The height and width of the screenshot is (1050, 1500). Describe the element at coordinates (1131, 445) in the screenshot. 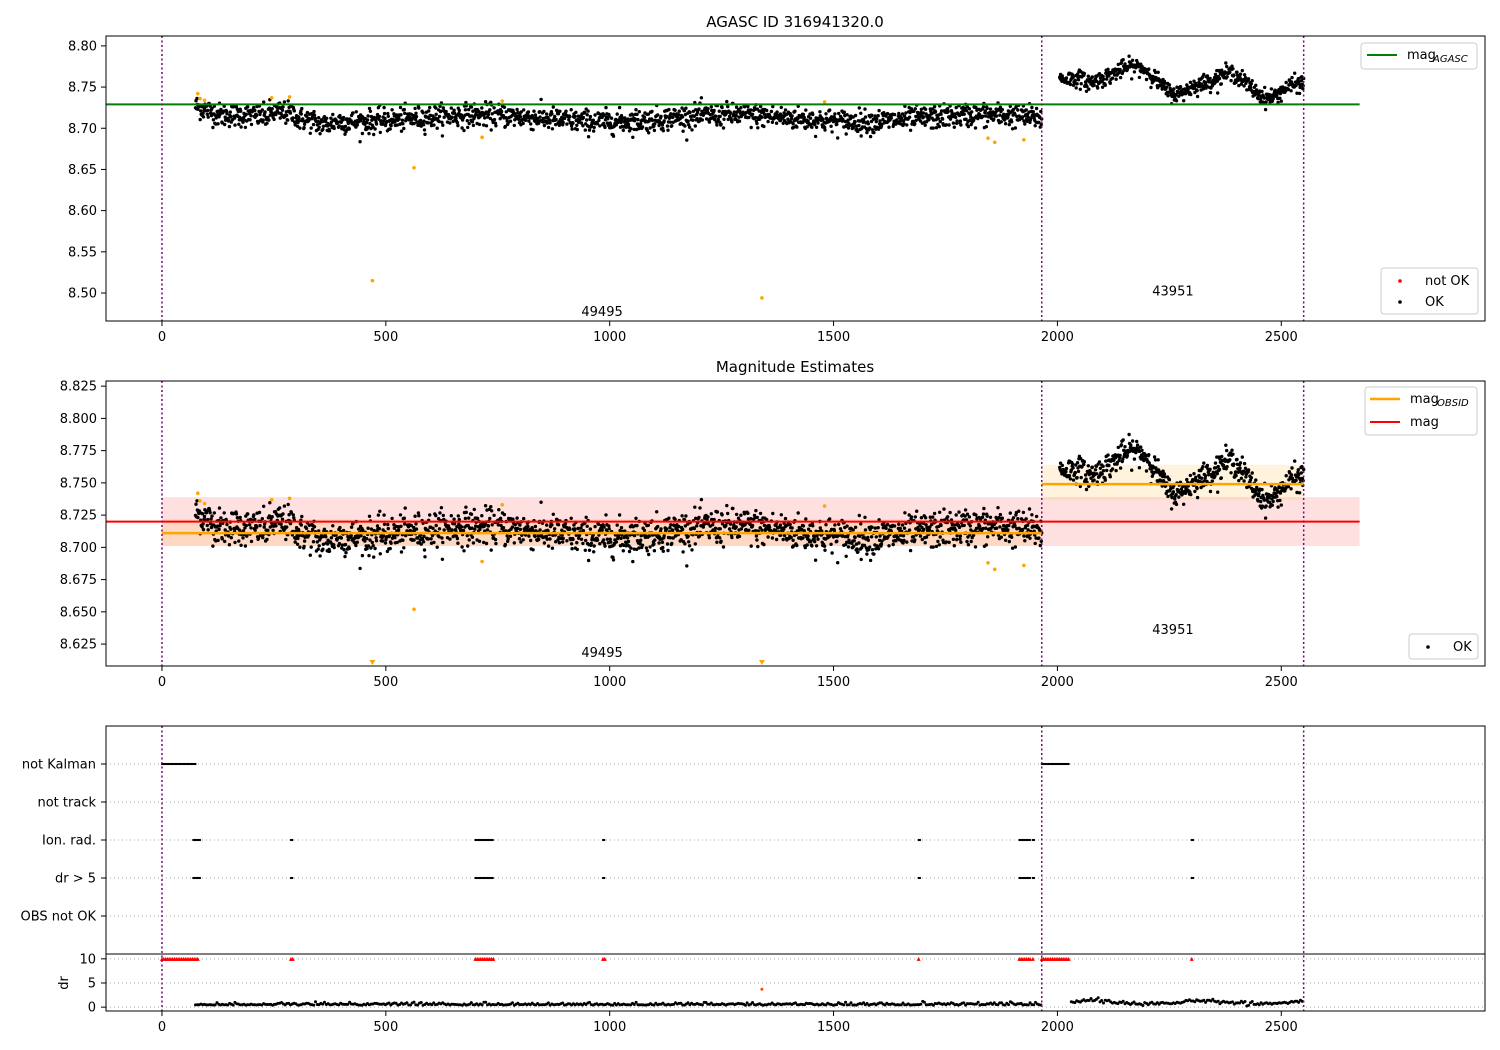

I see `ok-point-1960` at that location.